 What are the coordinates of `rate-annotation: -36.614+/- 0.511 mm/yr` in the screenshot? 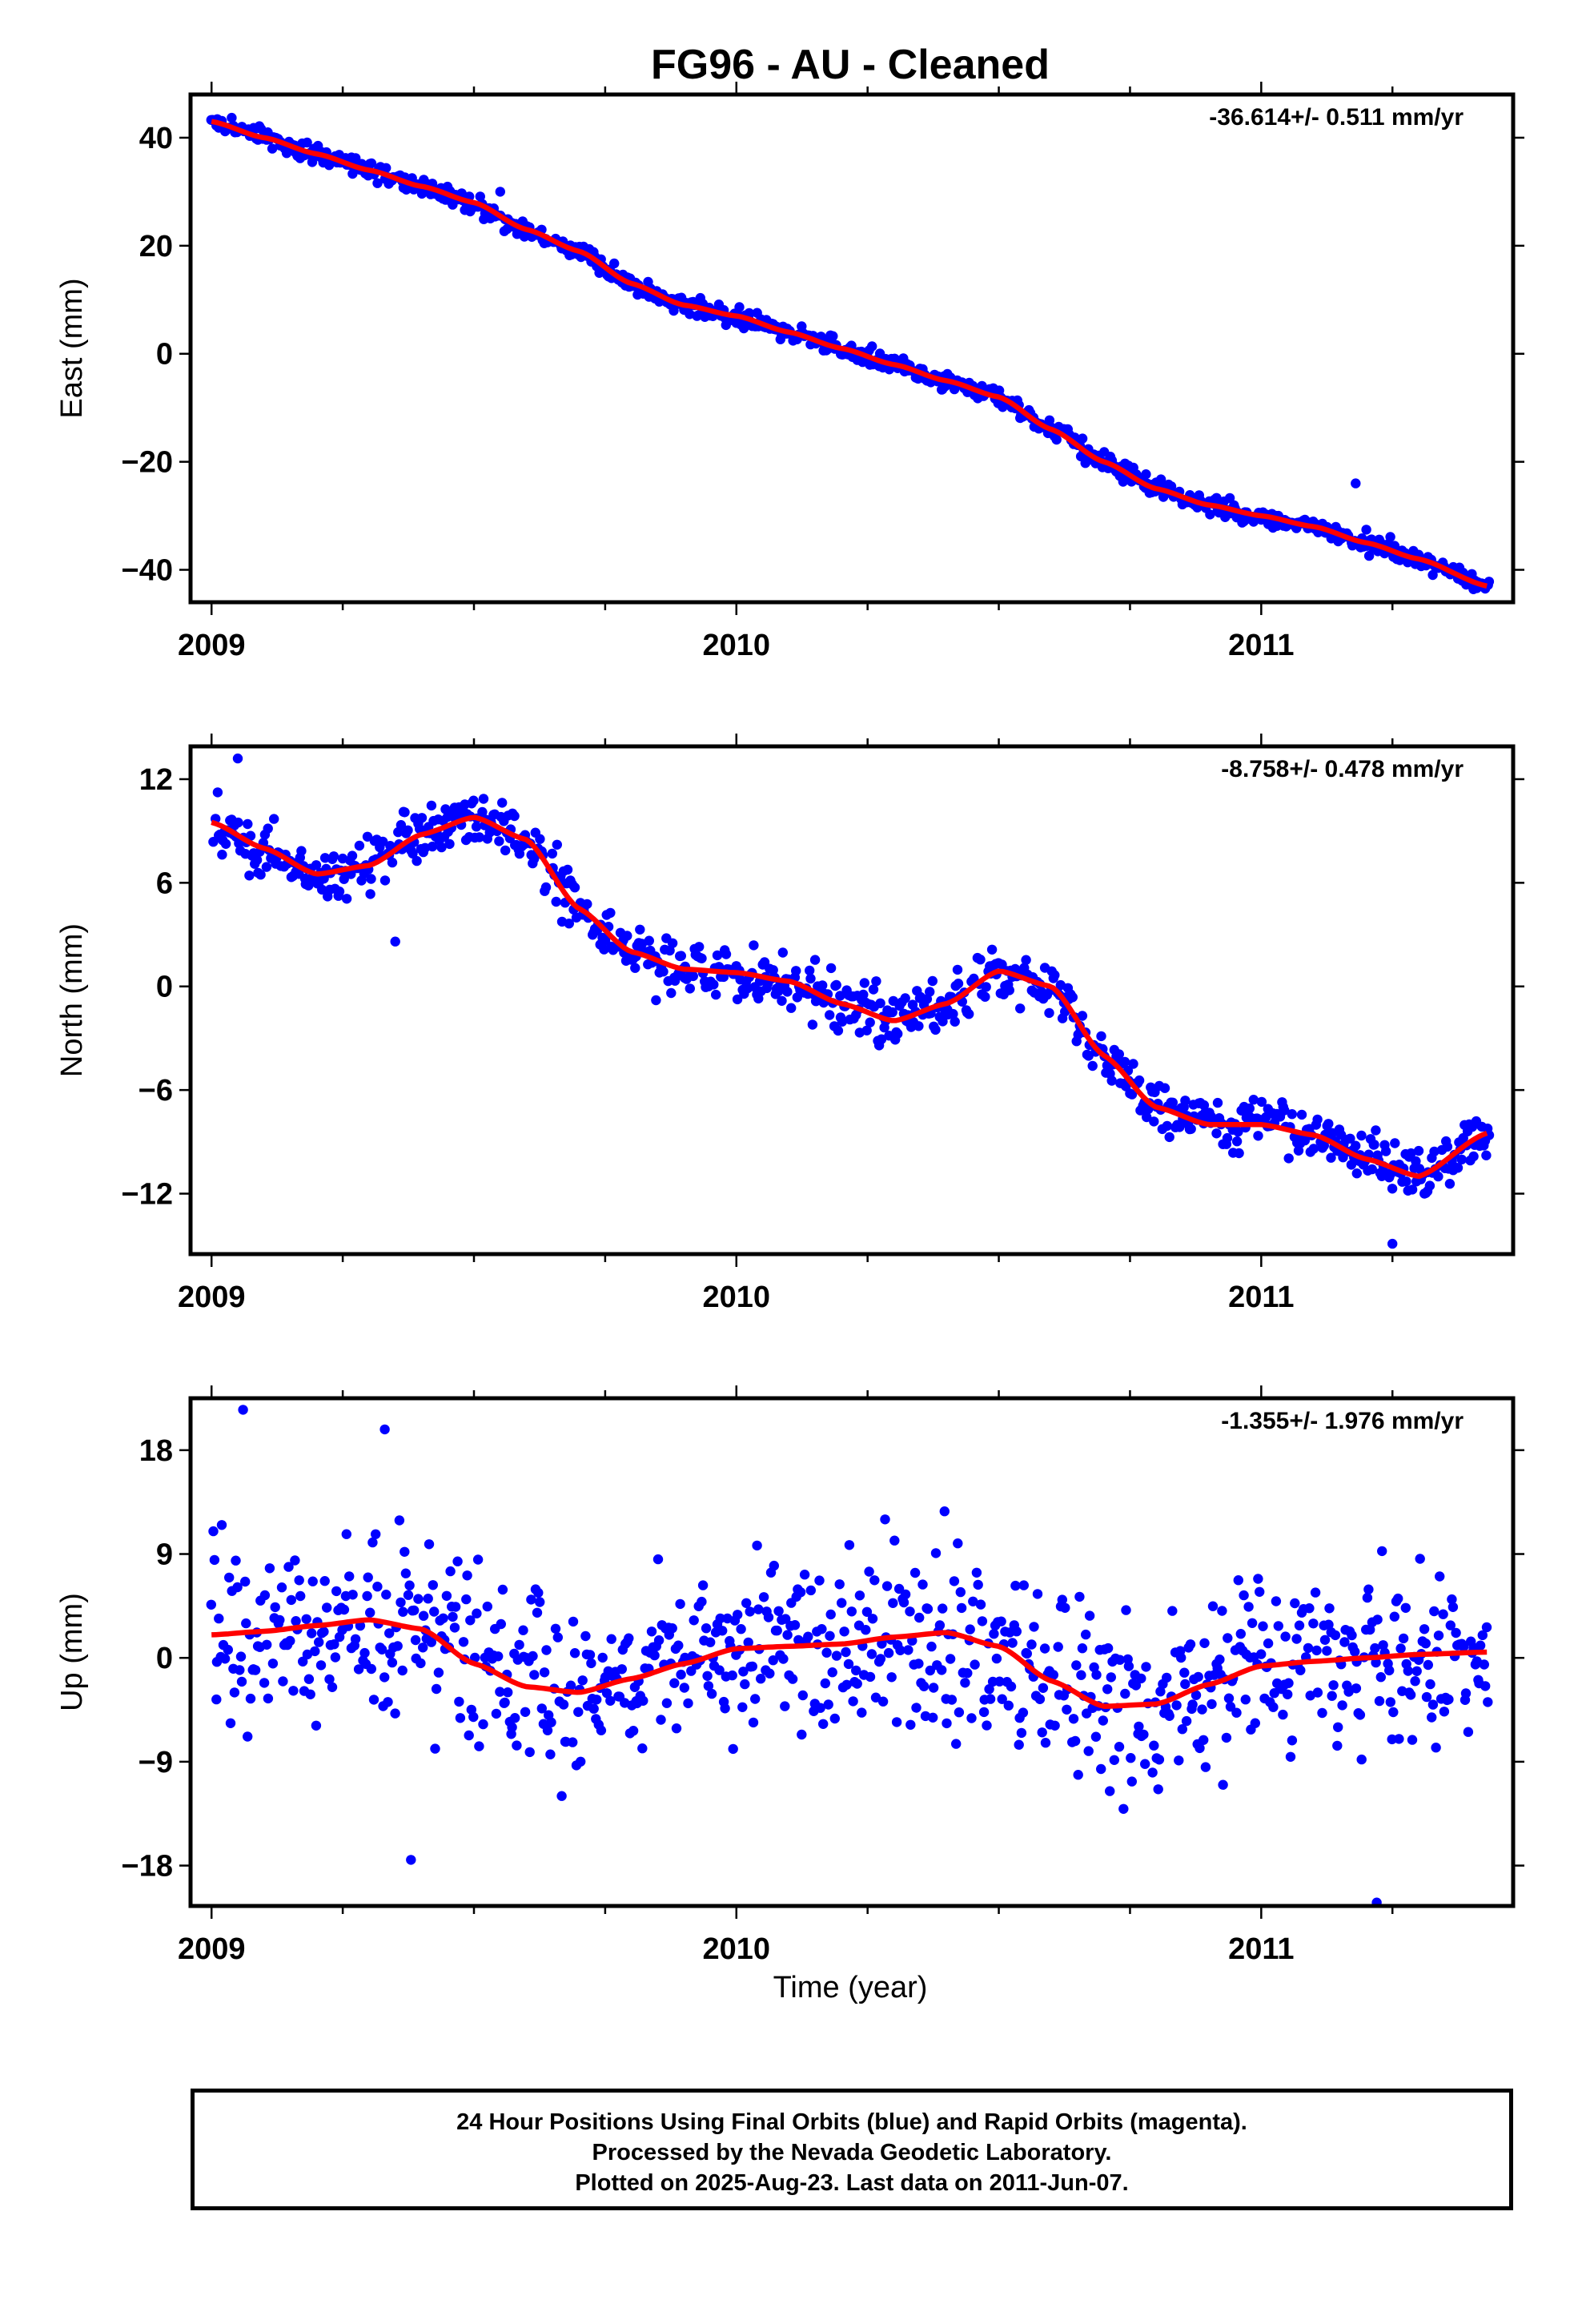 It's located at (1336, 118).